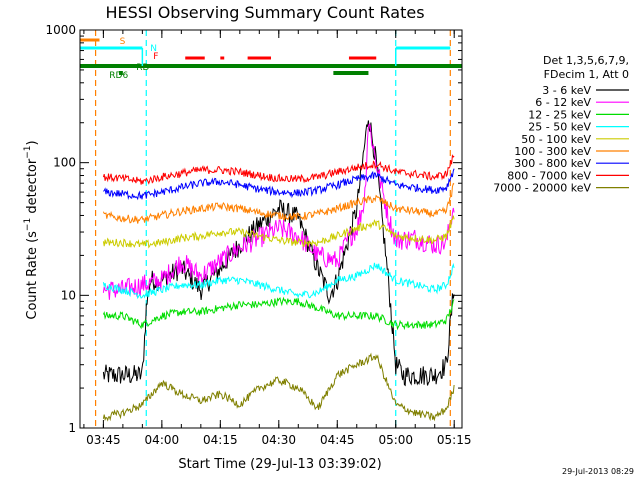  What do you see at coordinates (28, 224) in the screenshot?
I see `y-axis-label-exp1: −1` at bounding box center [28, 224].